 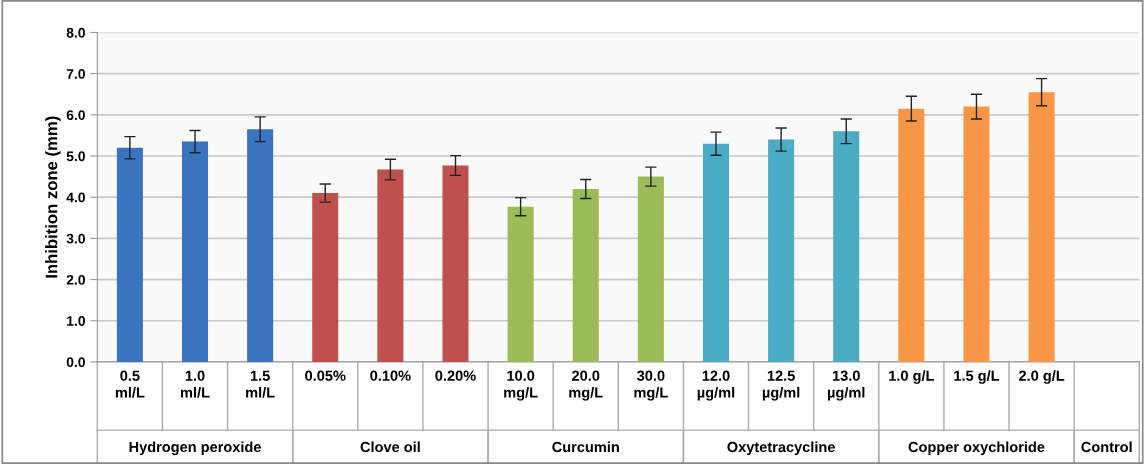 I want to click on x-tick-label: 1.0 g/L, so click(x=911, y=377).